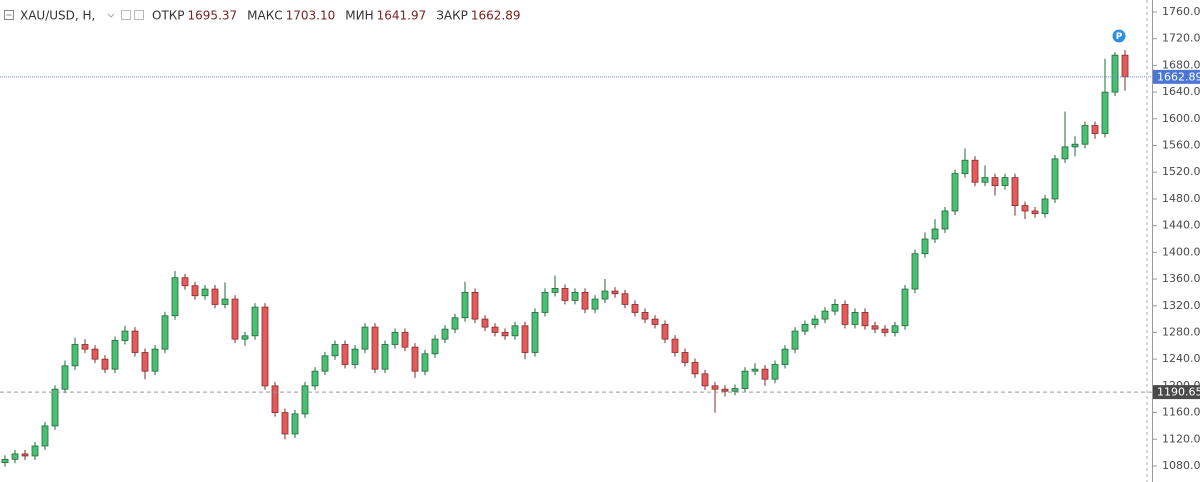  What do you see at coordinates (111, 15) in the screenshot?
I see `dropdown-icon` at bounding box center [111, 15].